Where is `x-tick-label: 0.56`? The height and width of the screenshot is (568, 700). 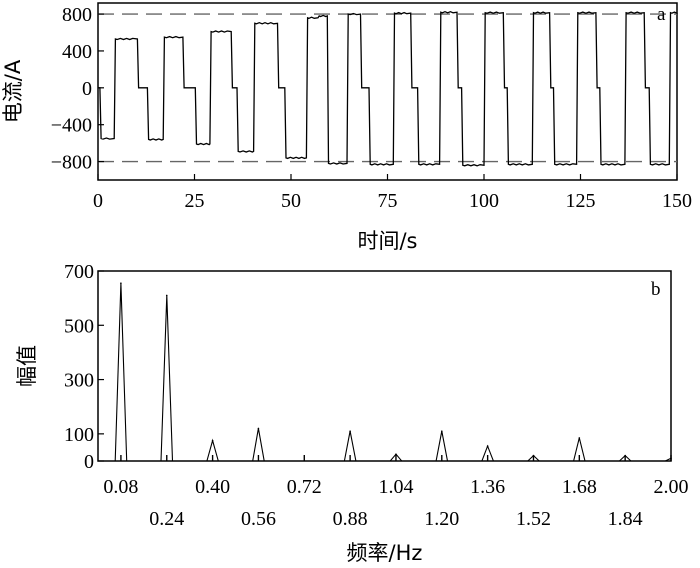 x-tick-label: 0.56 is located at coordinates (258, 519).